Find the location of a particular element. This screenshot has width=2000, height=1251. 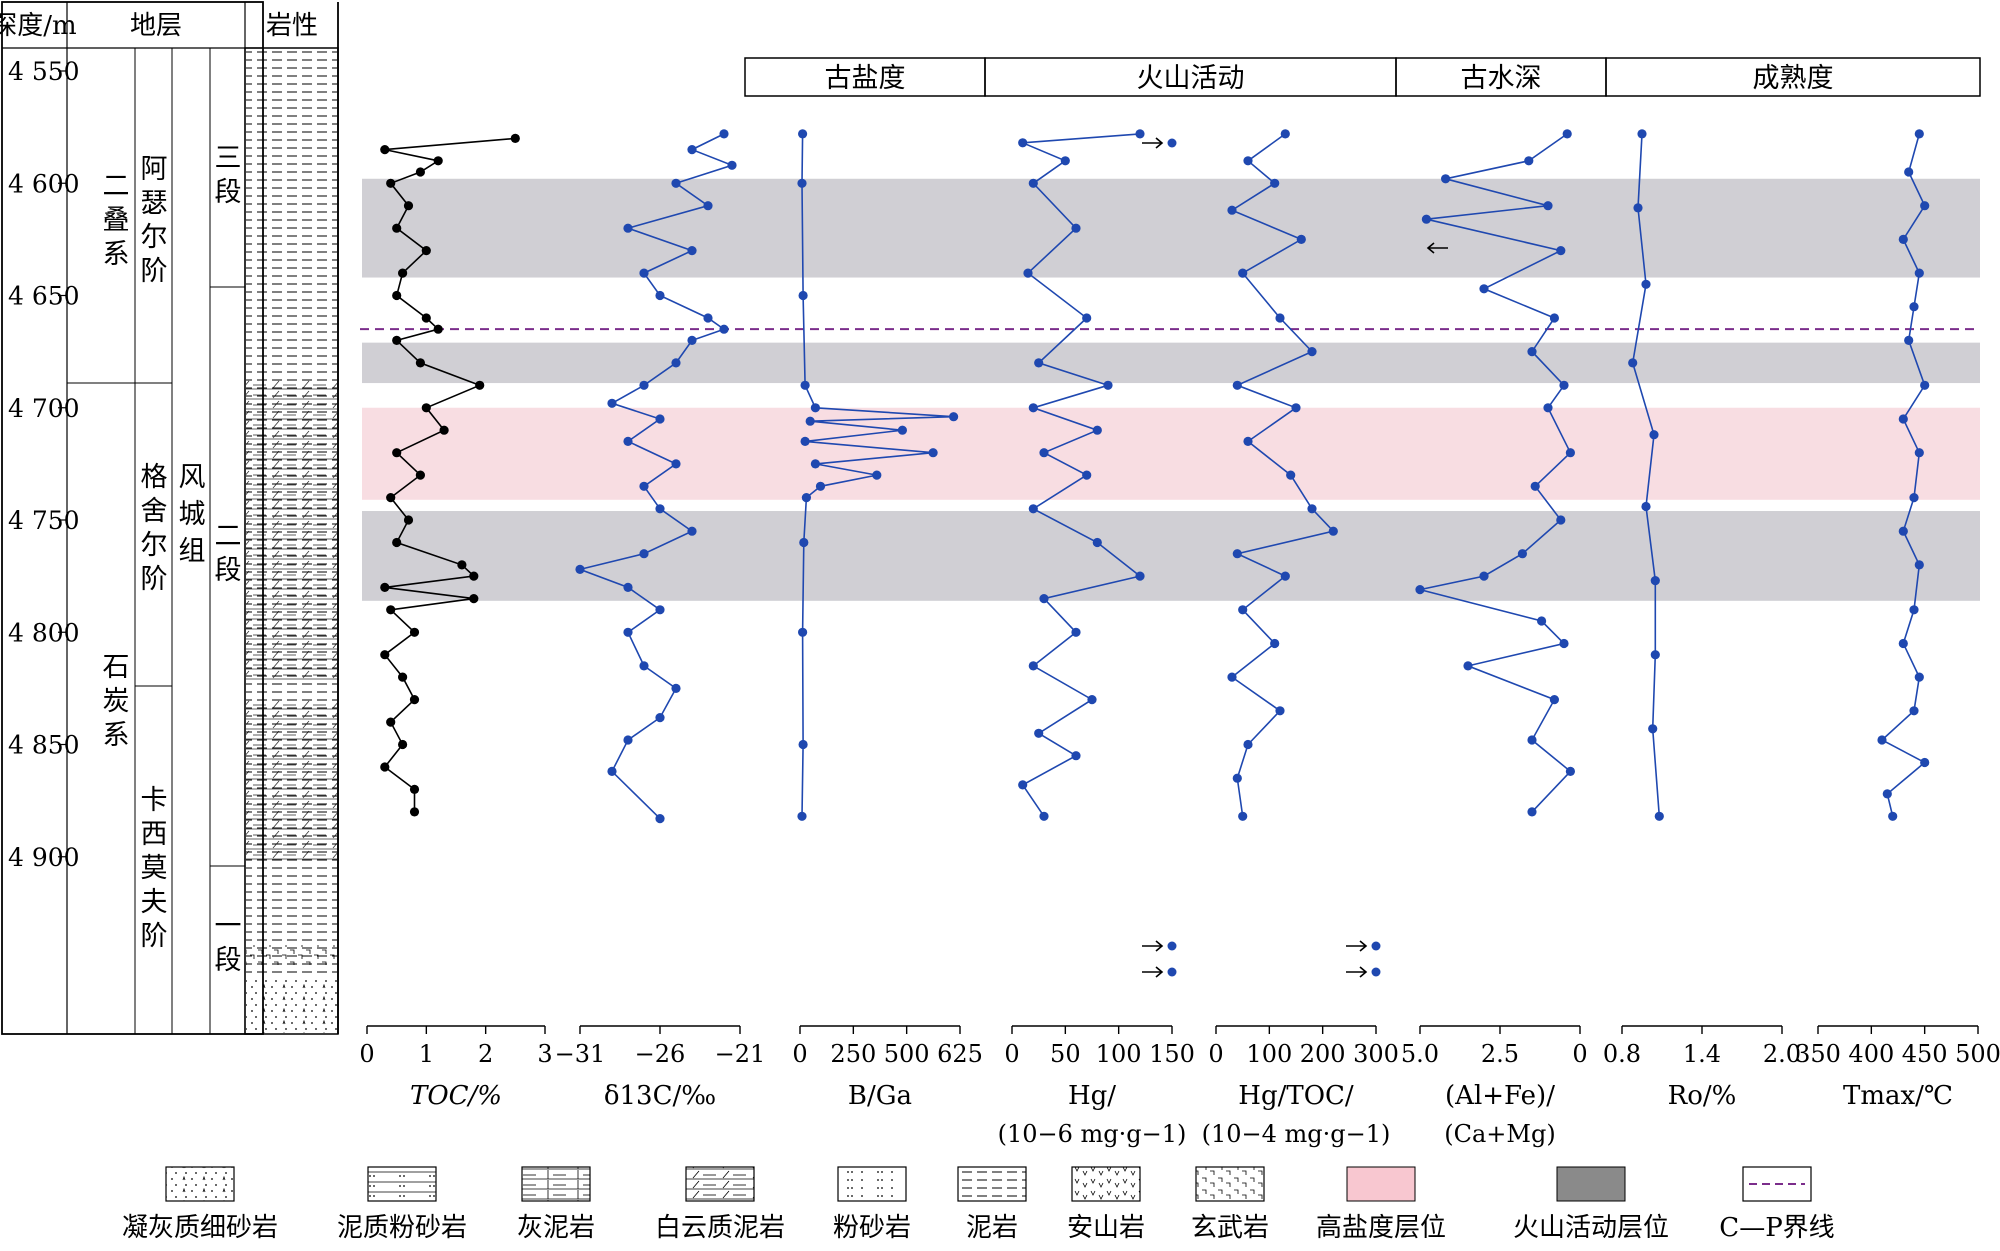

member-1-label: 段 is located at coordinates (228, 960).